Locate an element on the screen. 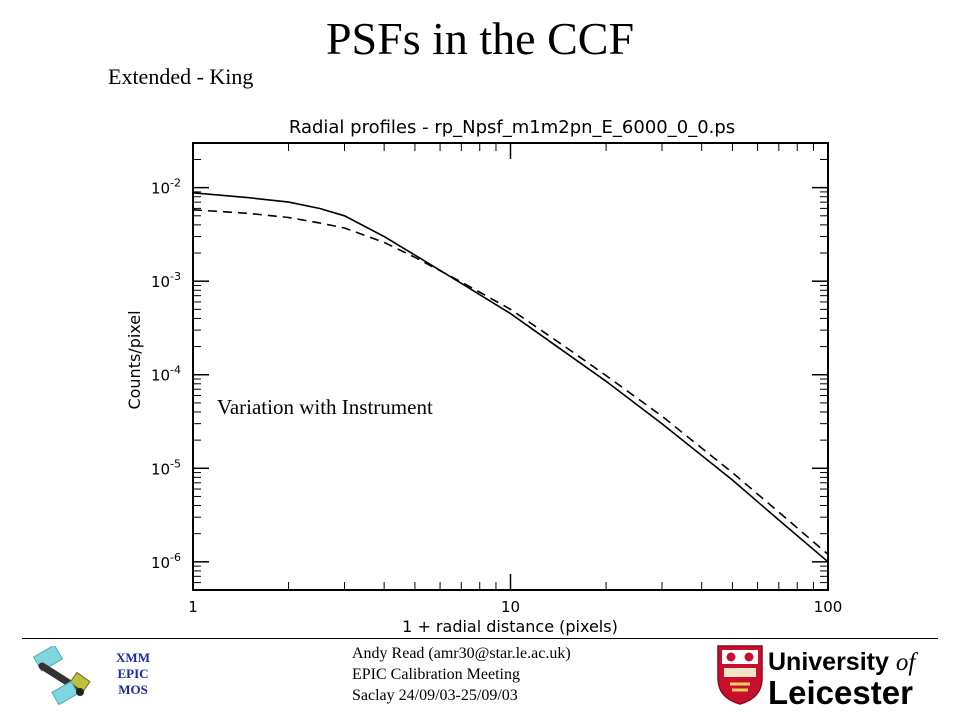 The width and height of the screenshot is (960, 720). mission-label: XMM EPIC MOS is located at coordinates (133, 674).